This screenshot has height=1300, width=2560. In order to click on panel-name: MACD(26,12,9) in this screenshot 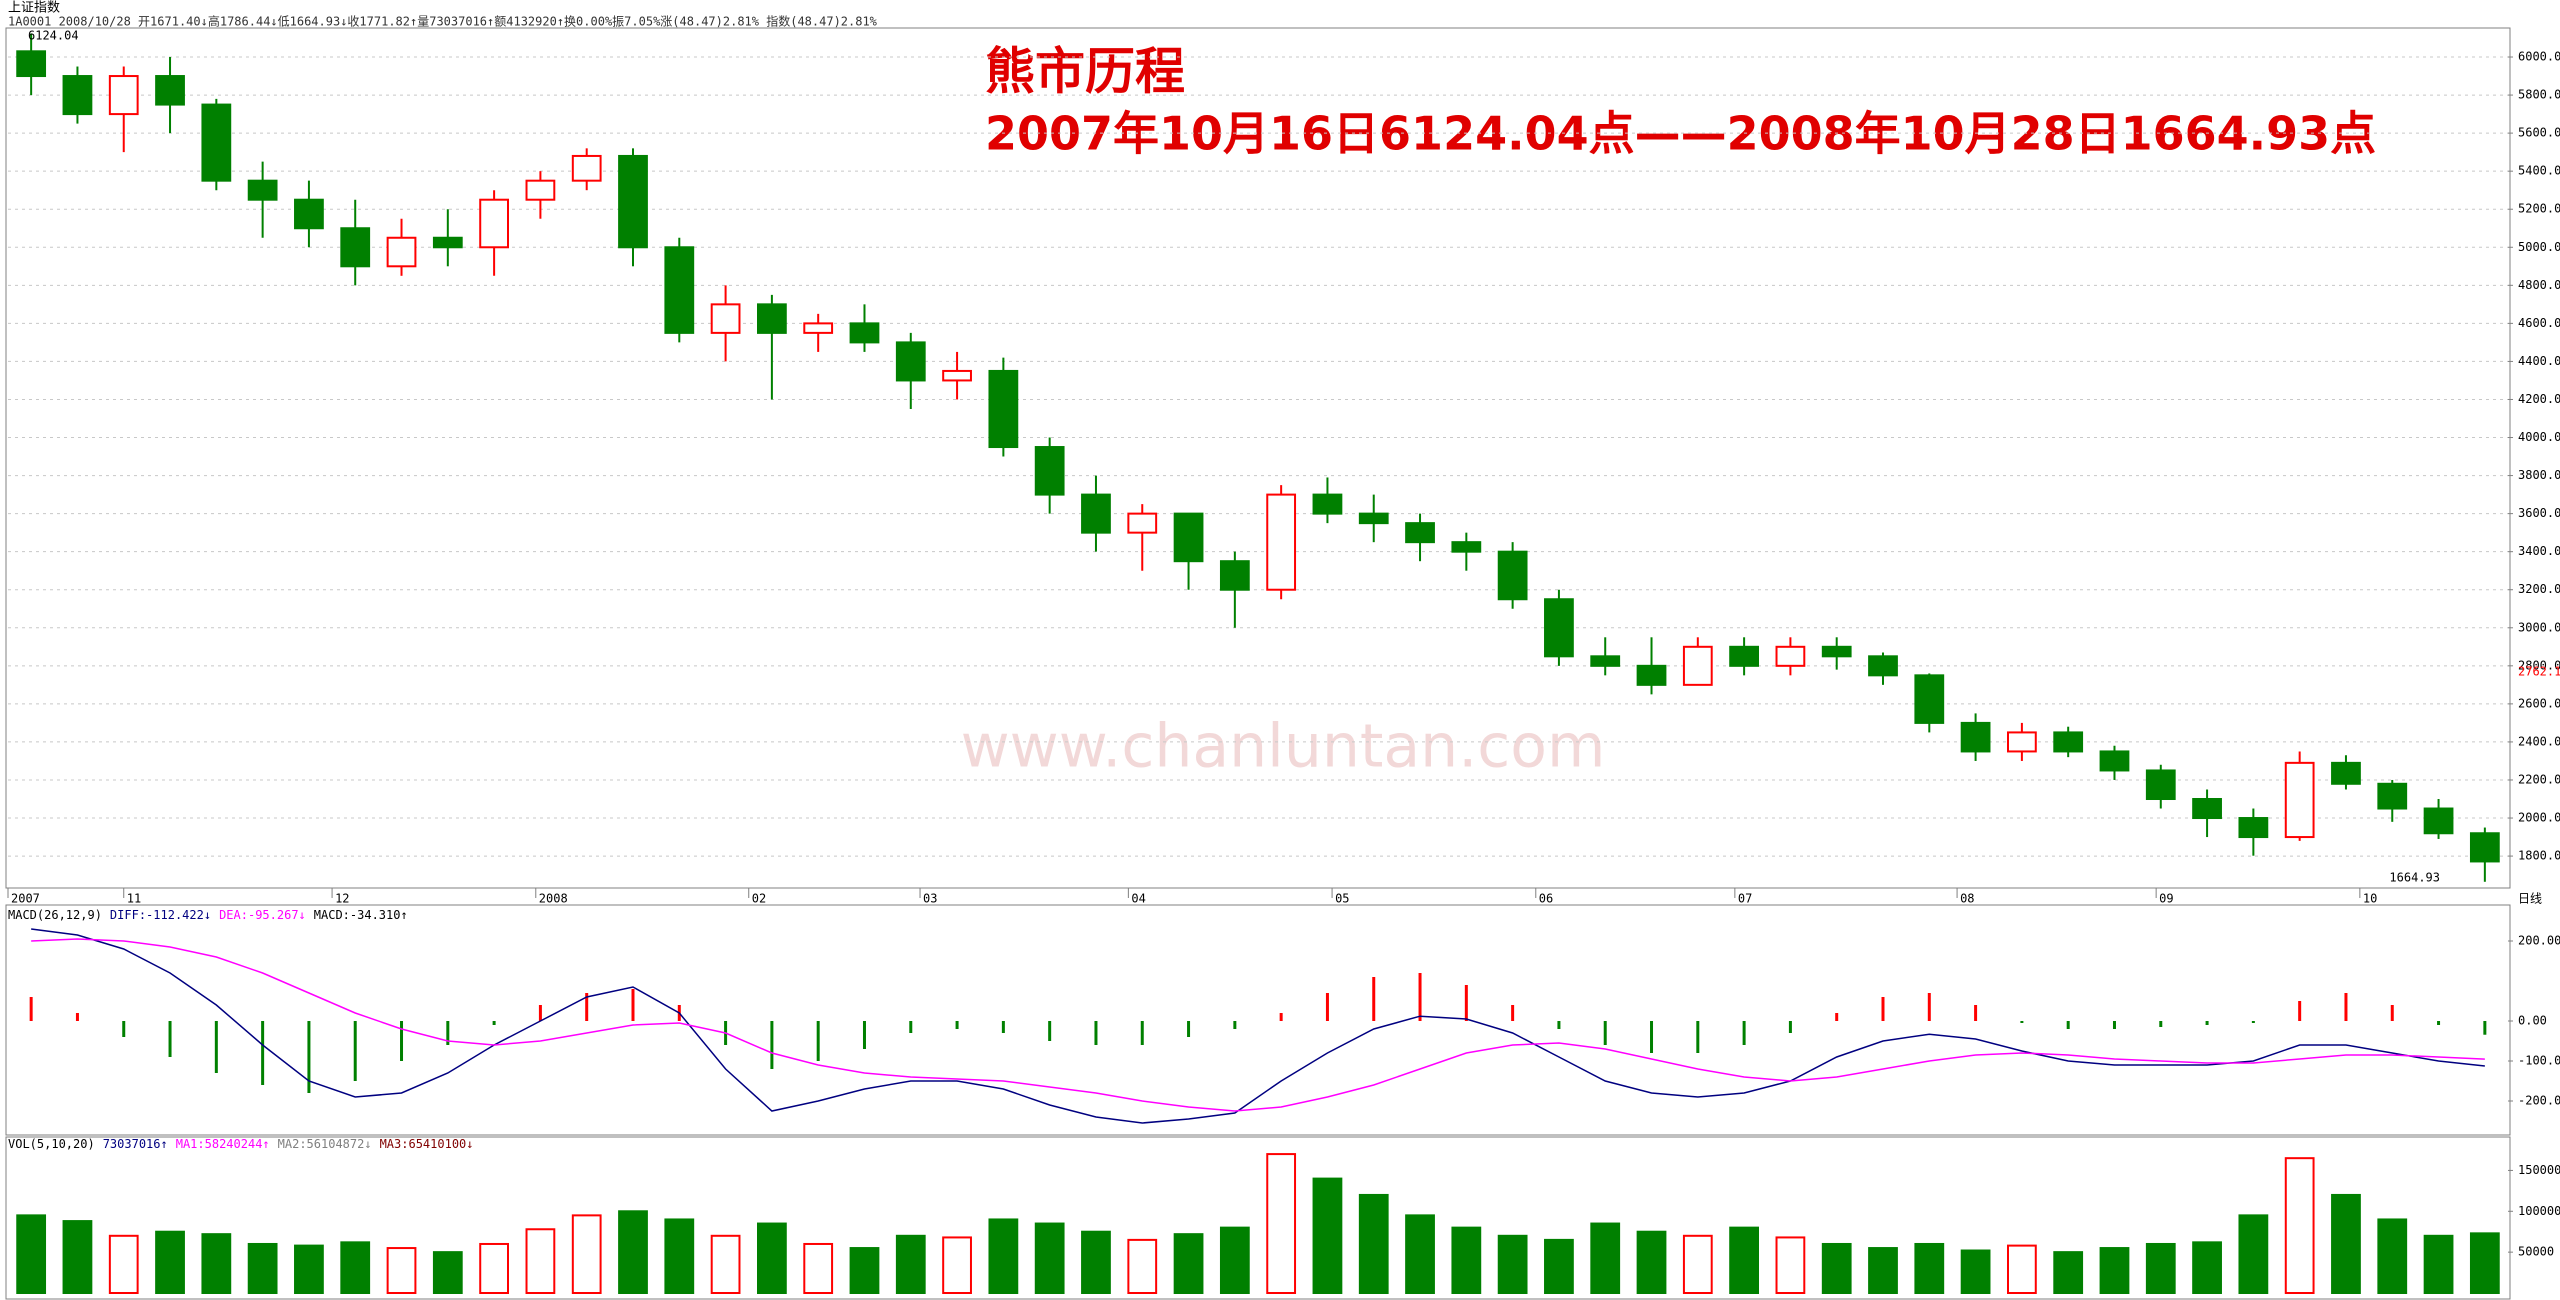, I will do `click(55, 915)`.